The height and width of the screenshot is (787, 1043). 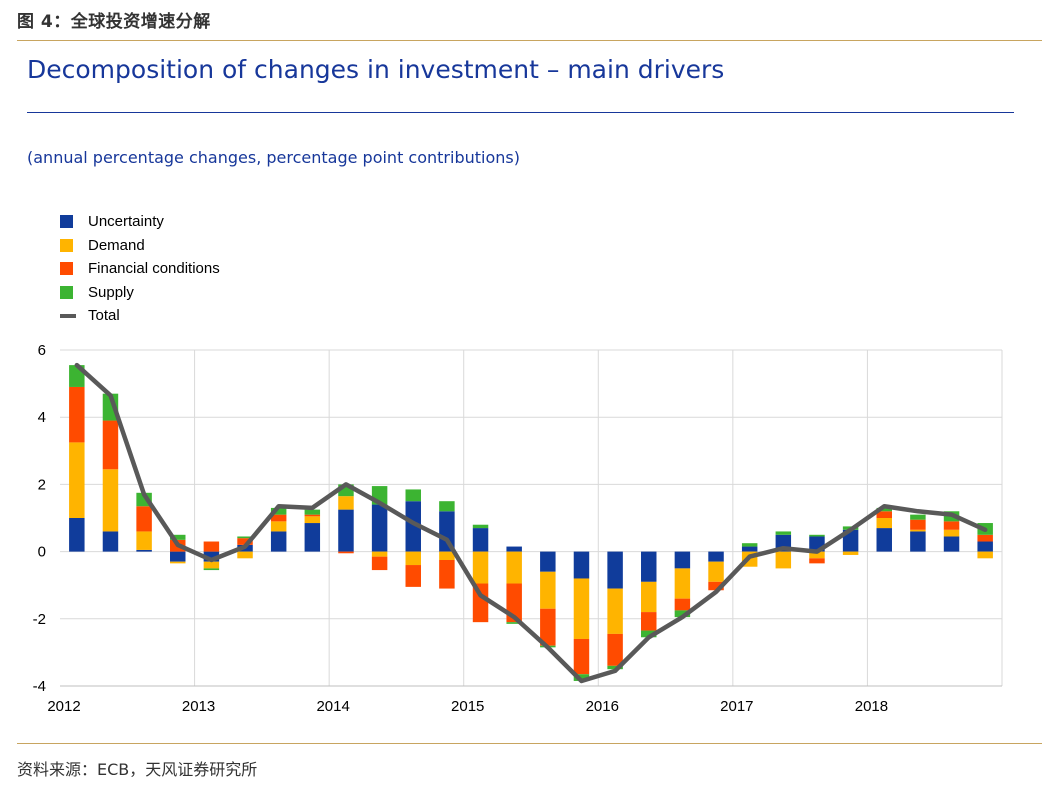 What do you see at coordinates (68, 315) in the screenshot?
I see `legend-swatch-total` at bounding box center [68, 315].